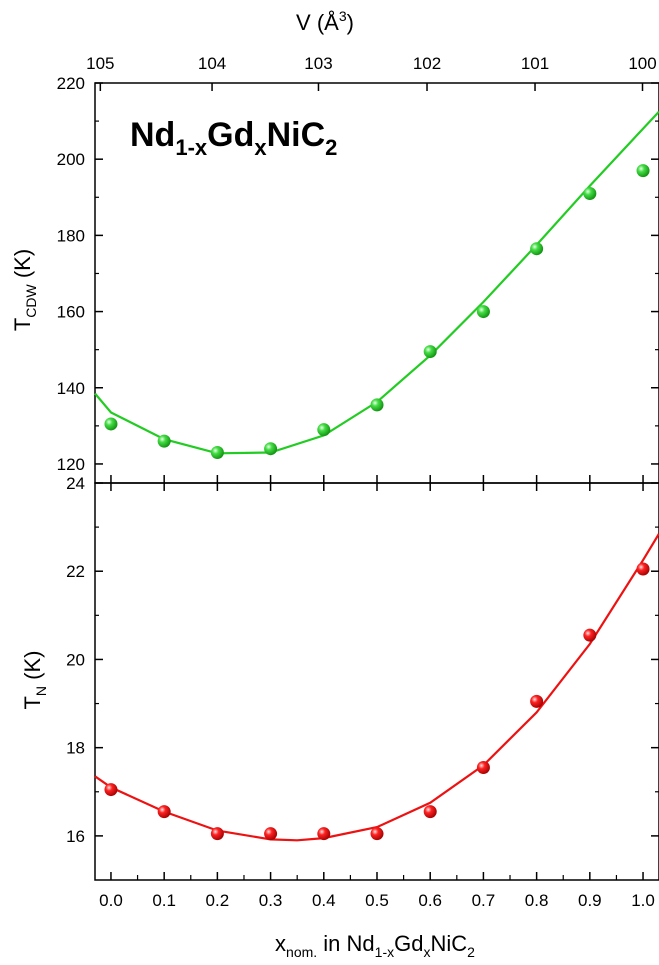  I want to click on bottom-y-tick-label: 22, so click(75, 571).